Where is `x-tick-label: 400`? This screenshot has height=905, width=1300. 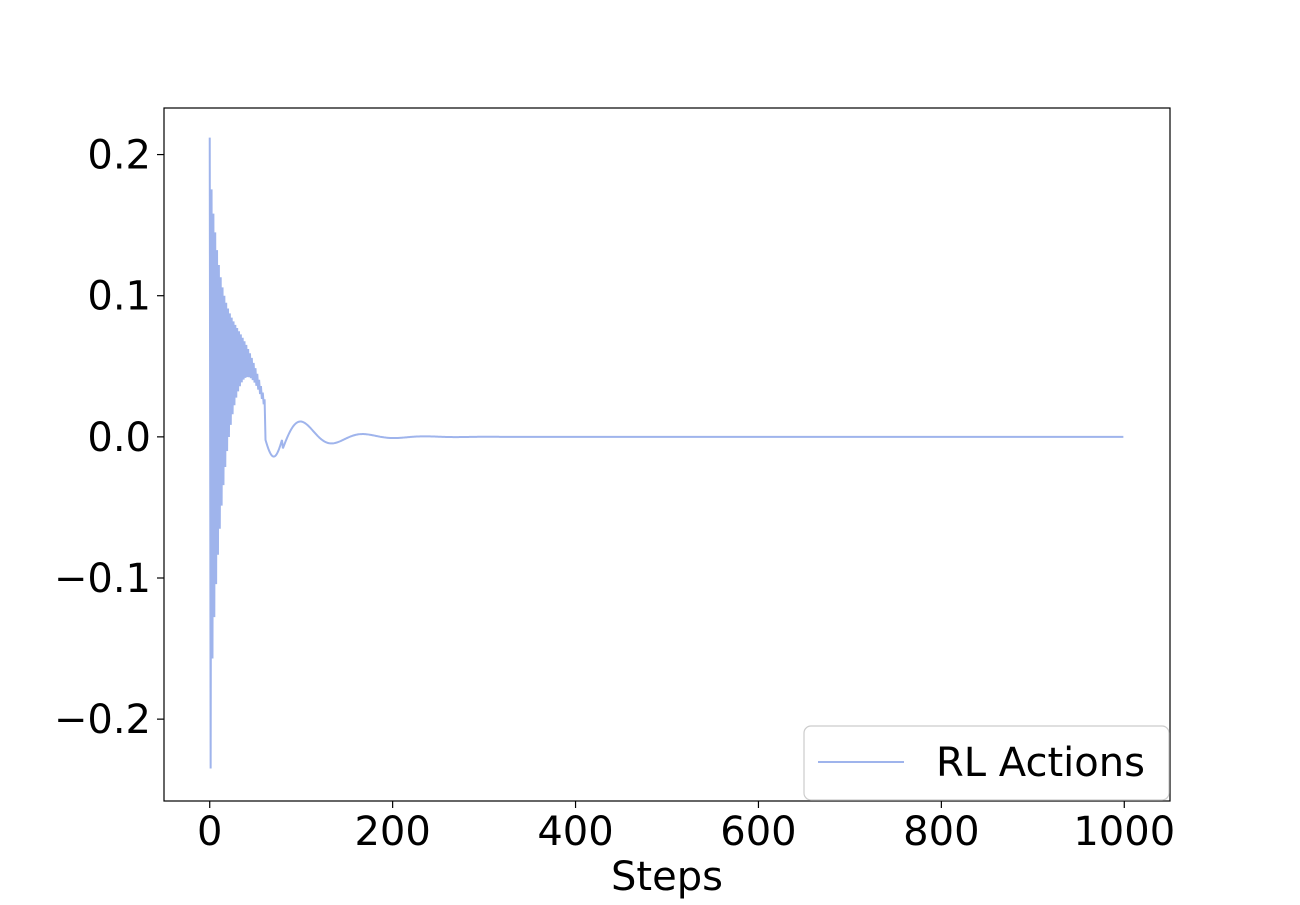
x-tick-label: 400 is located at coordinates (575, 832).